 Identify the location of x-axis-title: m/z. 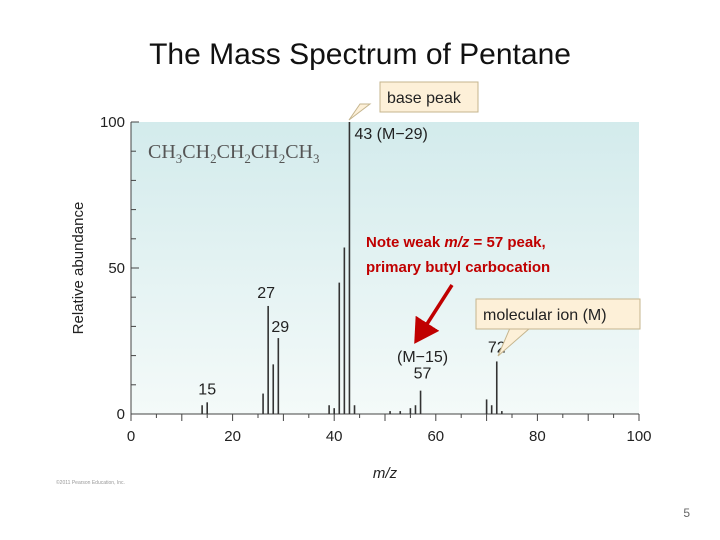
(385, 473).